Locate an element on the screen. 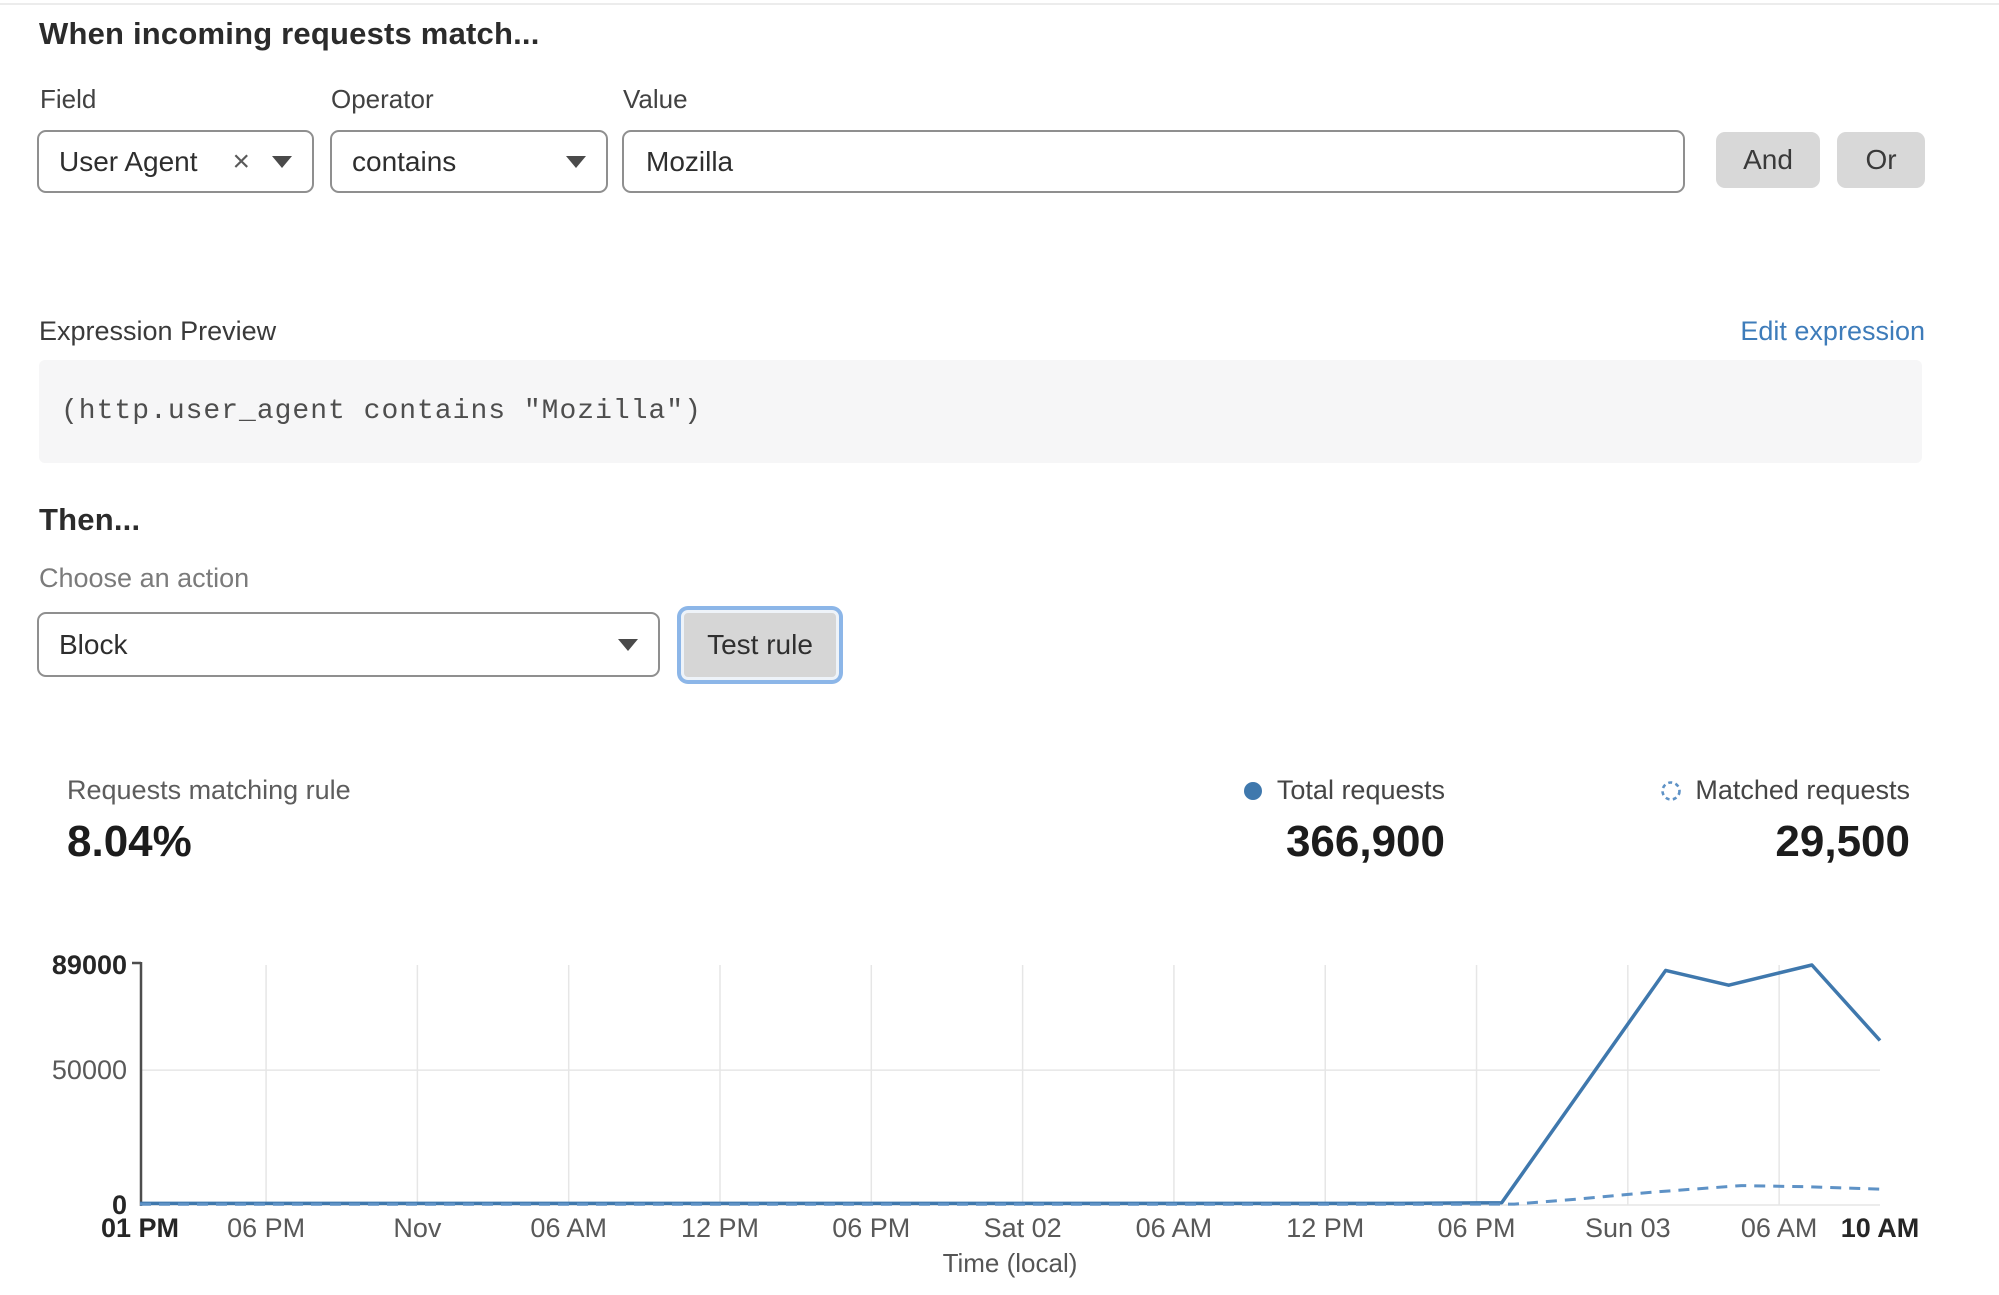 Image resolution: width=1999 pixels, height=1295 pixels. expression-code-box: (http.user_agent contains "Mozilla") is located at coordinates (980, 411).